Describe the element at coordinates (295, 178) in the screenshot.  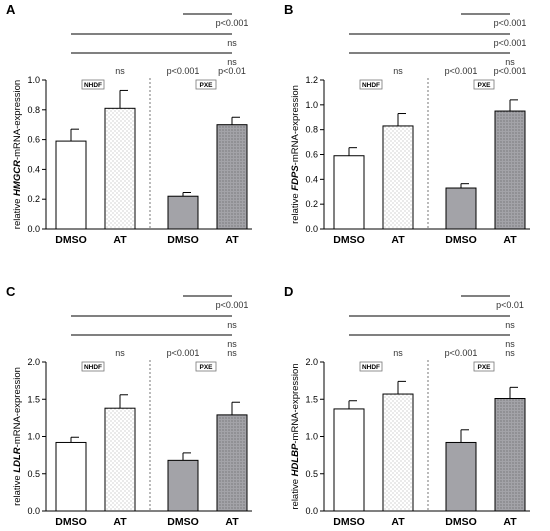
I see `y-axis-label-gene: FDPS` at that location.